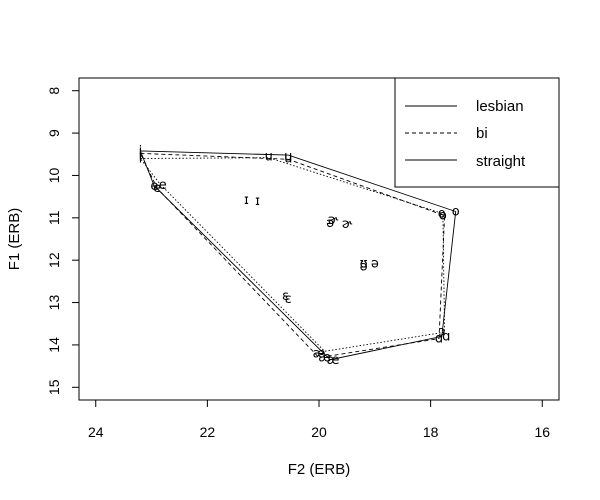 The image size is (600, 500). I want to click on x-tick-label: 16, so click(542, 432).